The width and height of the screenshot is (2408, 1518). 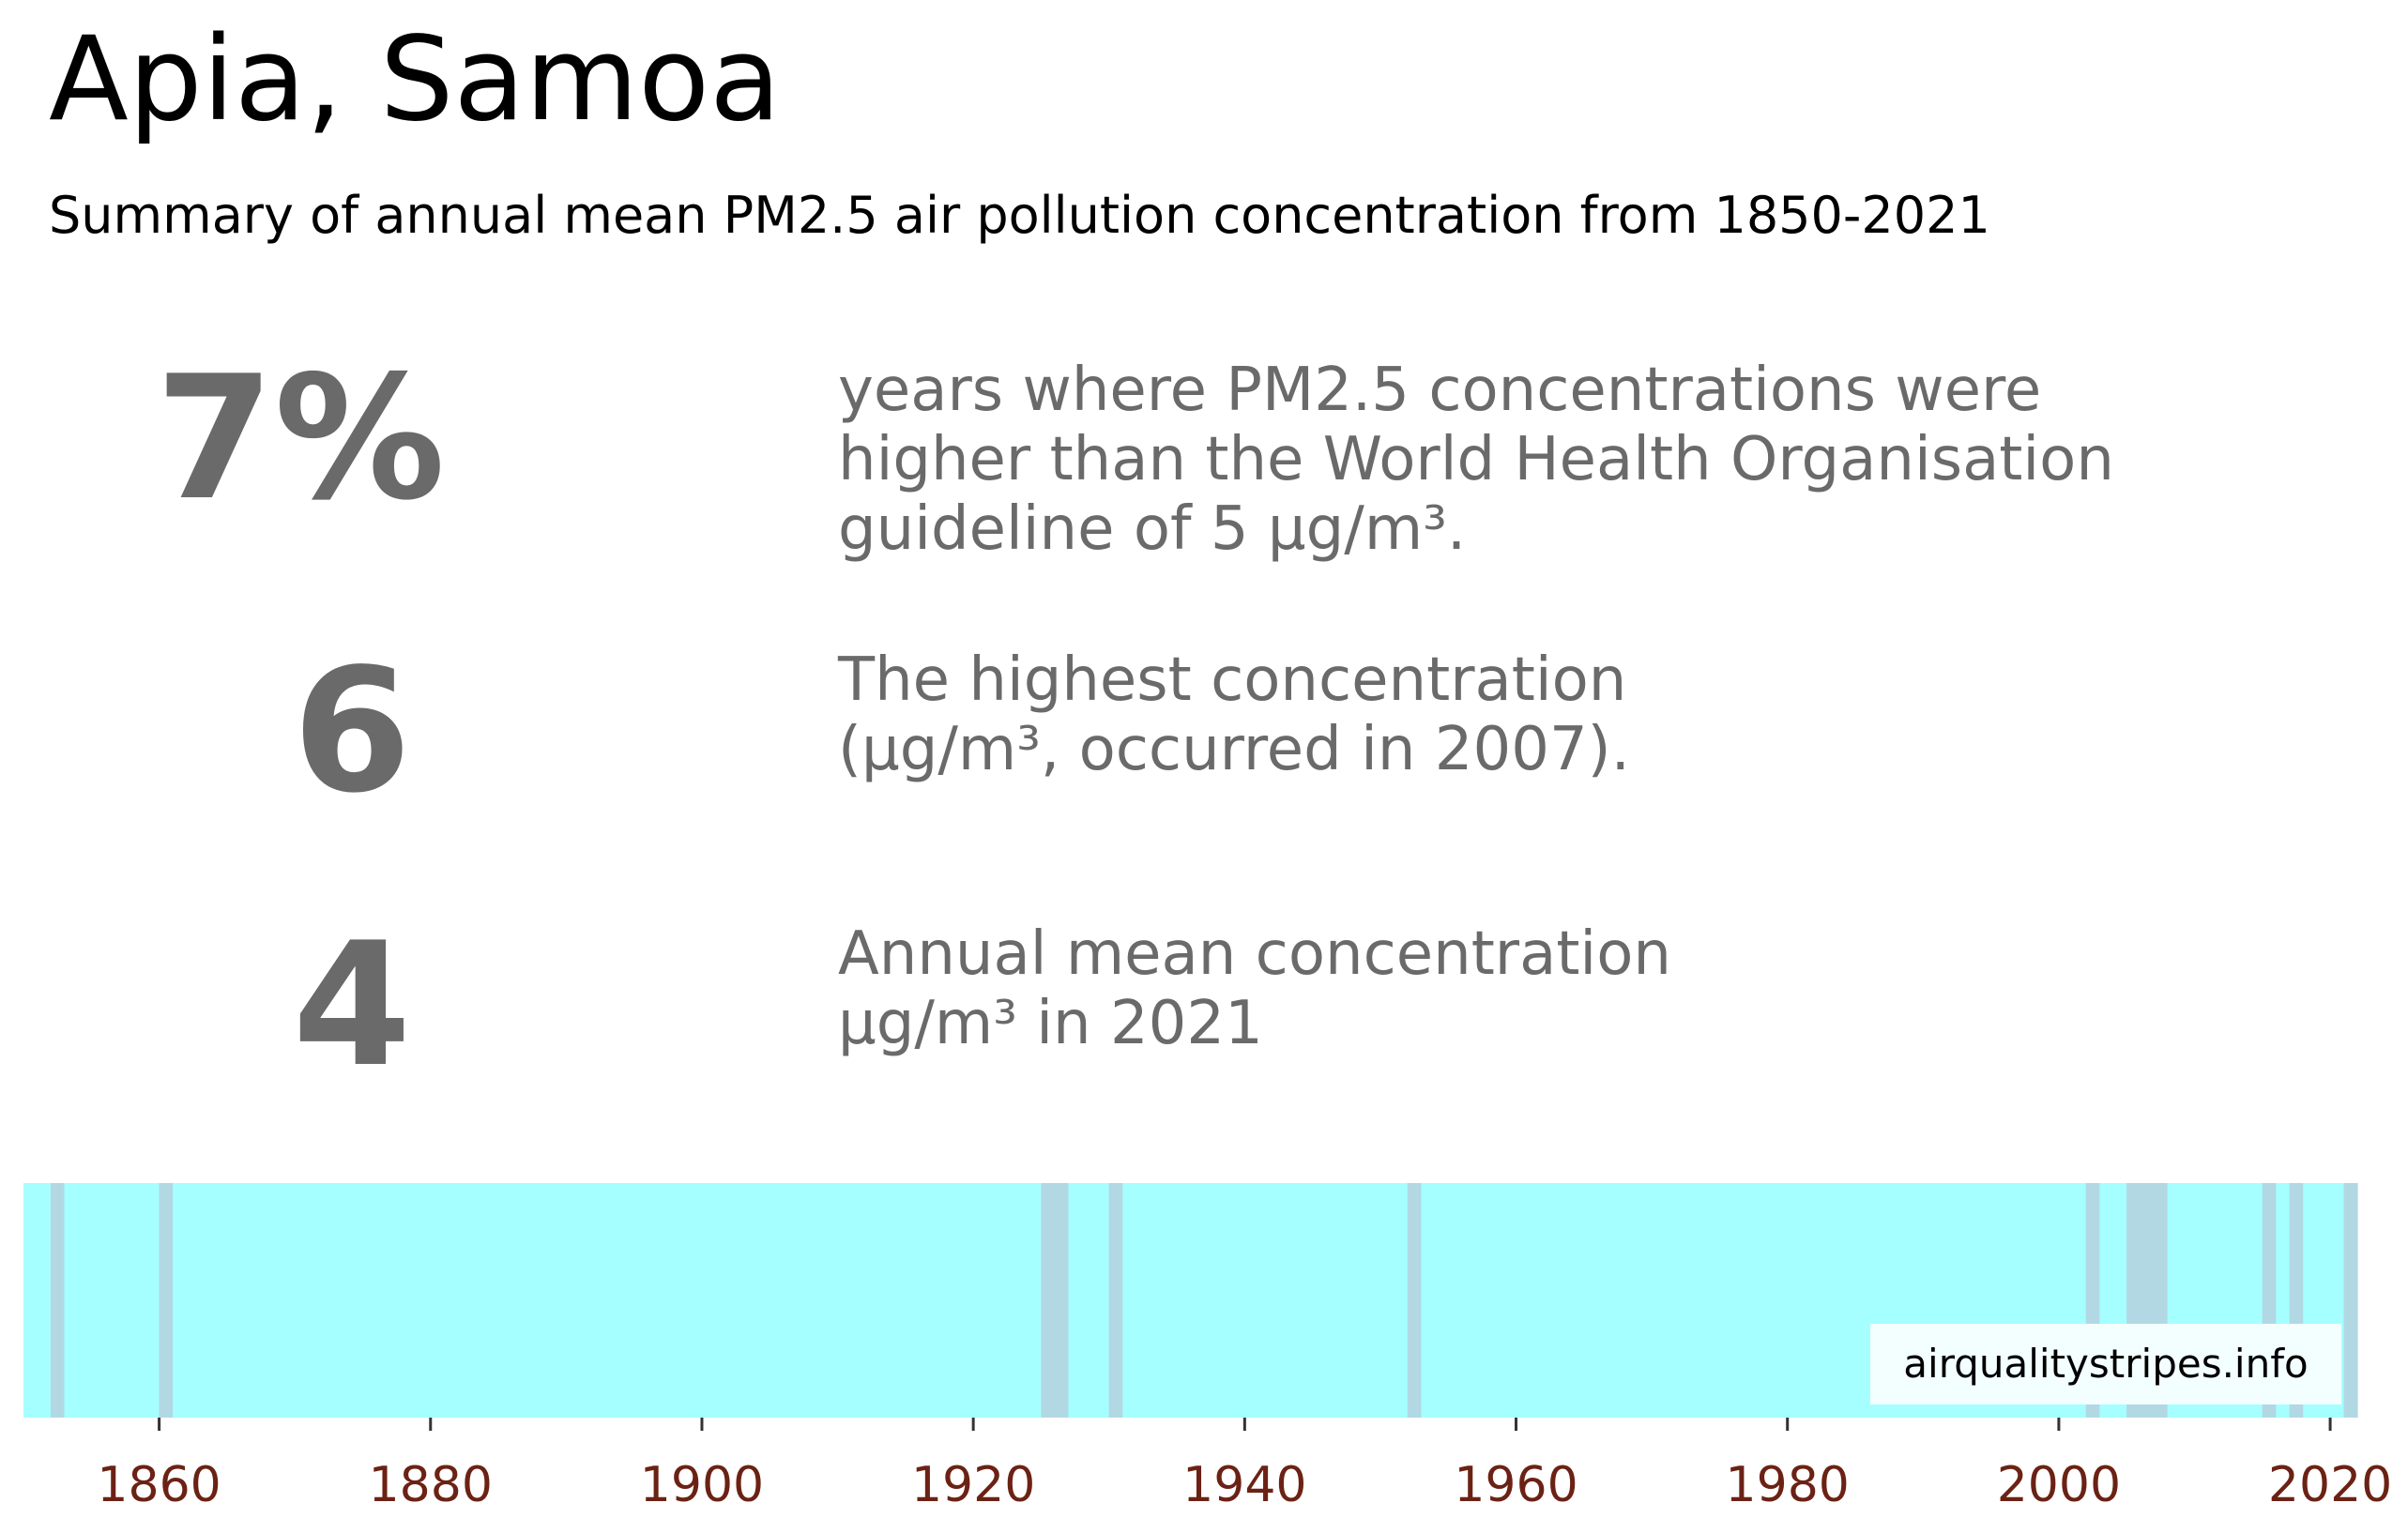 What do you see at coordinates (1468, 1300) in the screenshot?
I see `stripe-1956` at bounding box center [1468, 1300].